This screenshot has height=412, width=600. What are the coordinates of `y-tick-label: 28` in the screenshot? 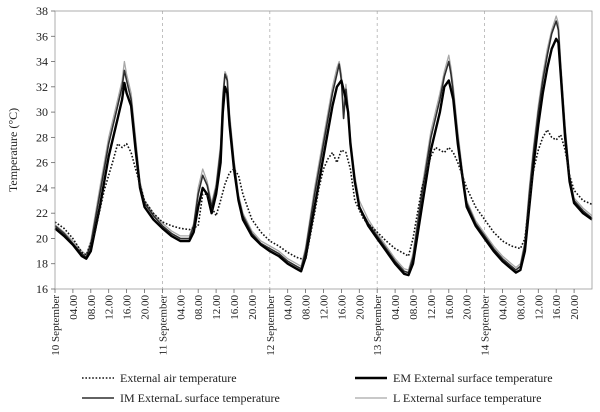 It's located at (42, 137).